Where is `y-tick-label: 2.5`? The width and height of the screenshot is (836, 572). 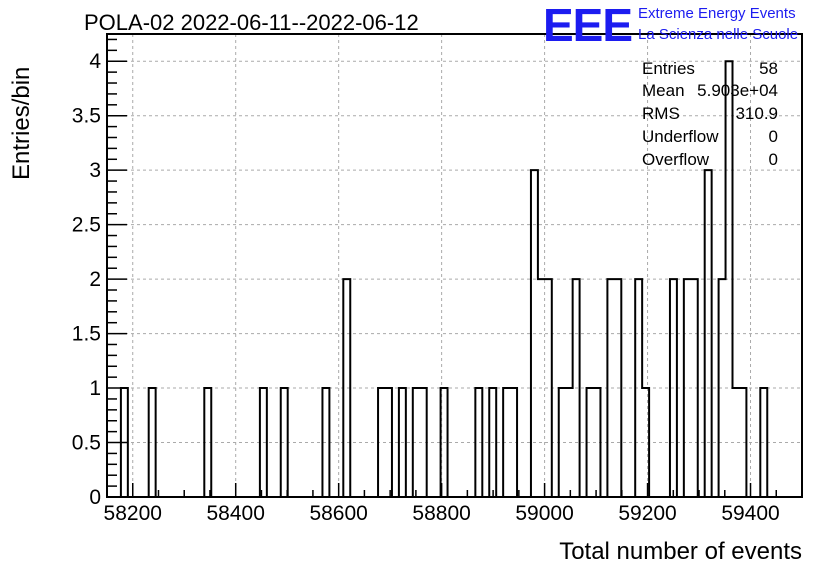 y-tick-label: 2.5 is located at coordinates (86, 225).